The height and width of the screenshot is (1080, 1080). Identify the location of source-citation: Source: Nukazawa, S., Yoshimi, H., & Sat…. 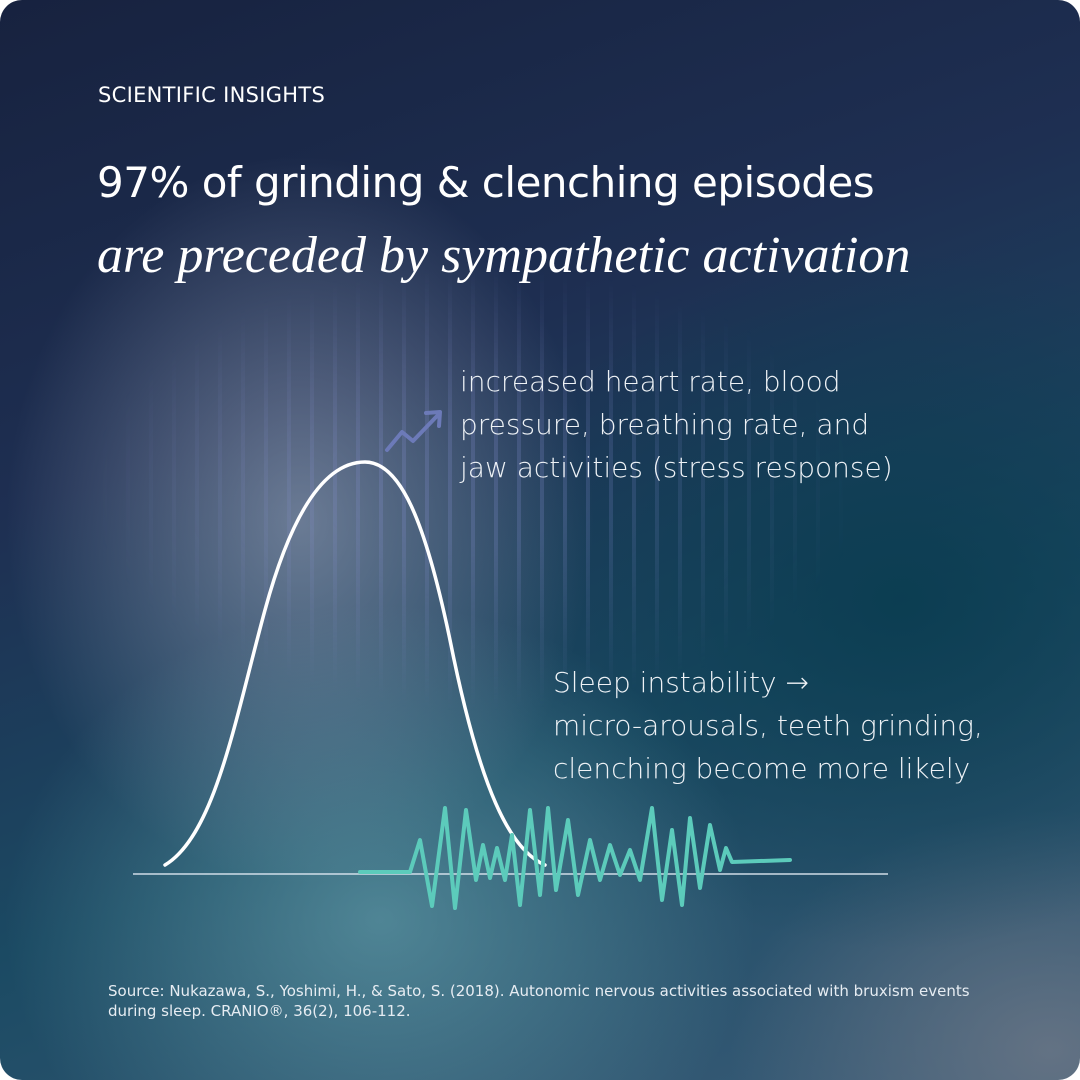
(539, 1001).